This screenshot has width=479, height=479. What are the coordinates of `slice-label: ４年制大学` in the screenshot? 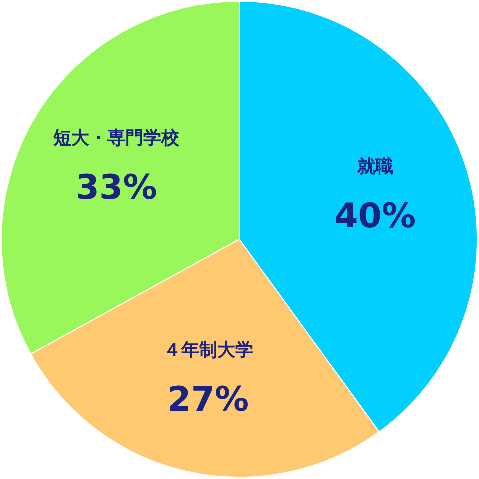 It's located at (208, 350).